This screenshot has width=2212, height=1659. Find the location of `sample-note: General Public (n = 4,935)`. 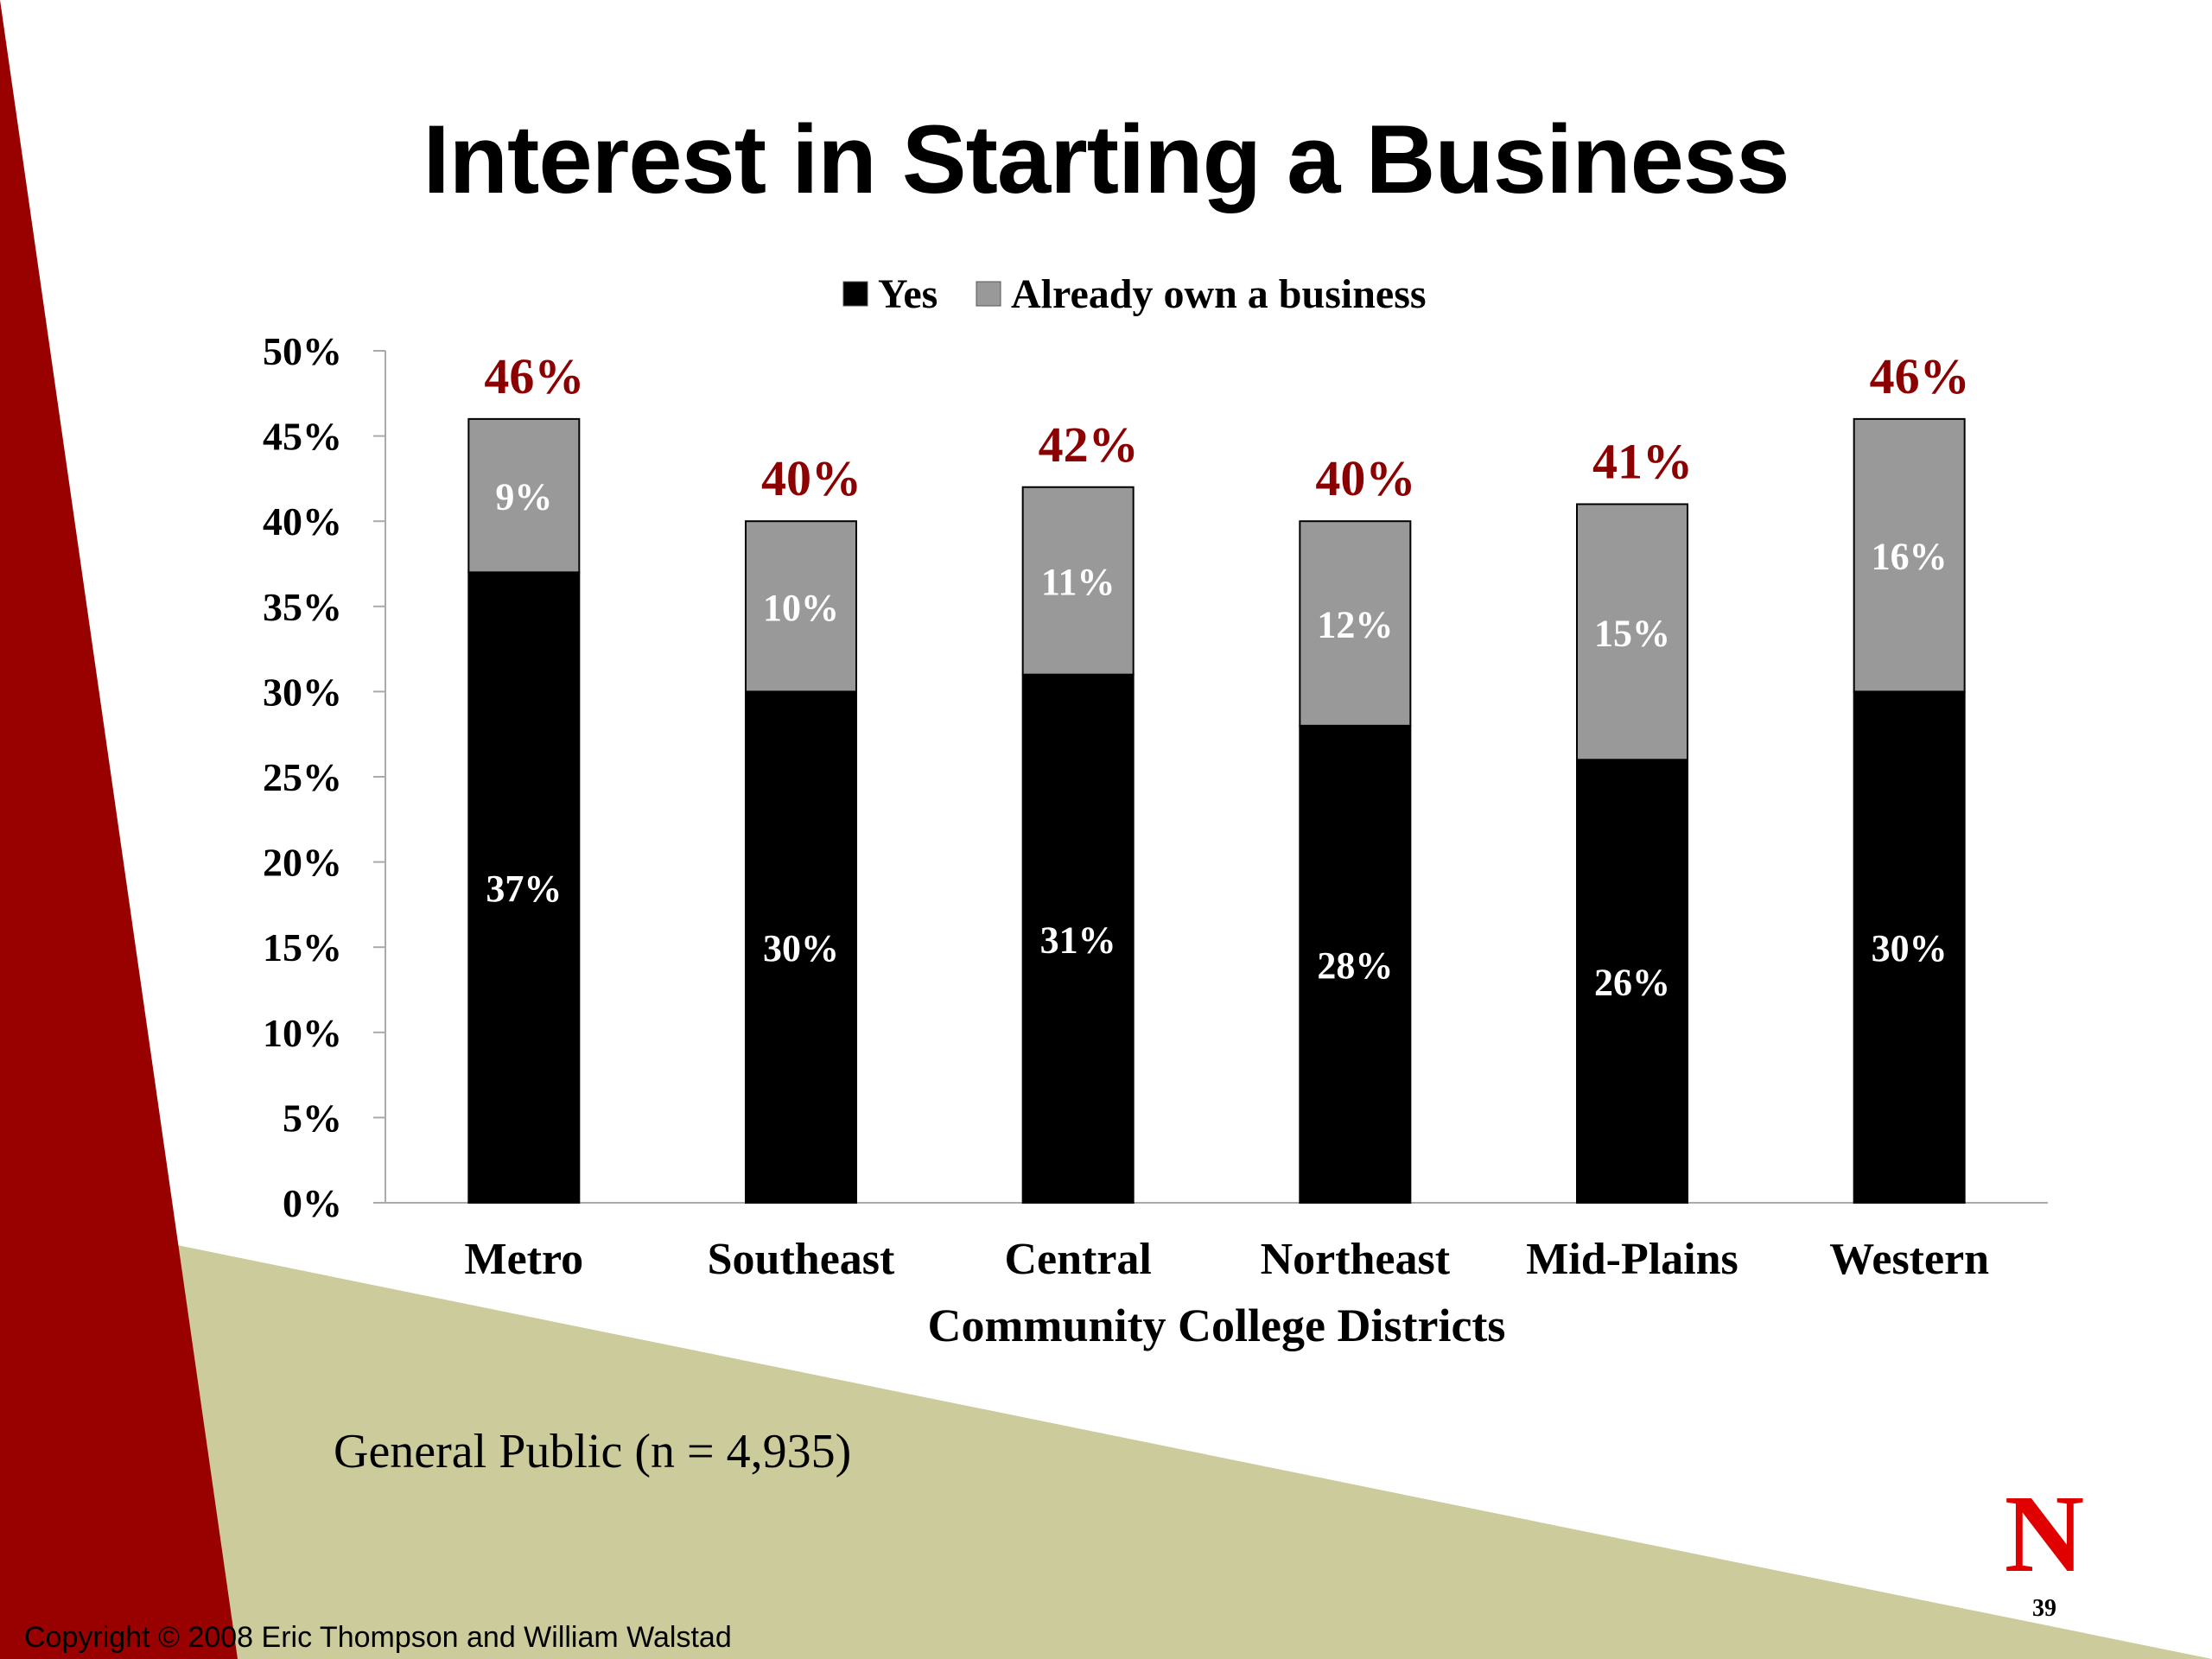

sample-note: General Public (n = 4,935) is located at coordinates (593, 1451).